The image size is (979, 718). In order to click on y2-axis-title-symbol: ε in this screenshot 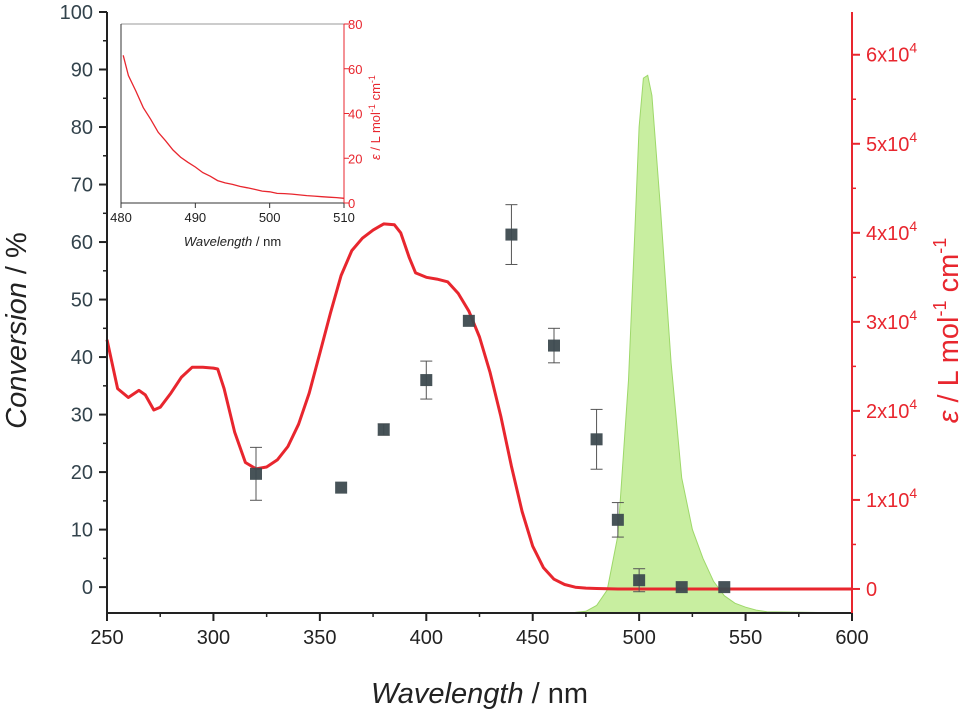, I will do `click(949, 416)`.